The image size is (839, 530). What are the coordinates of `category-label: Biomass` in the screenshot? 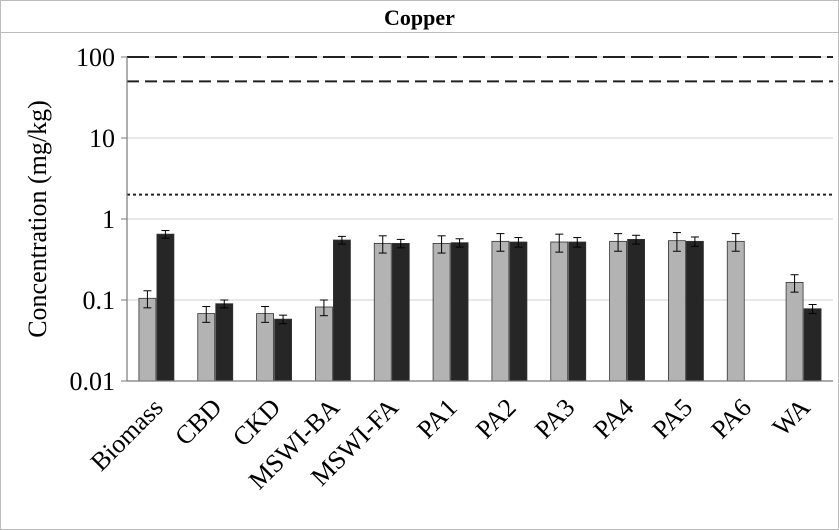 It's located at (127, 435).